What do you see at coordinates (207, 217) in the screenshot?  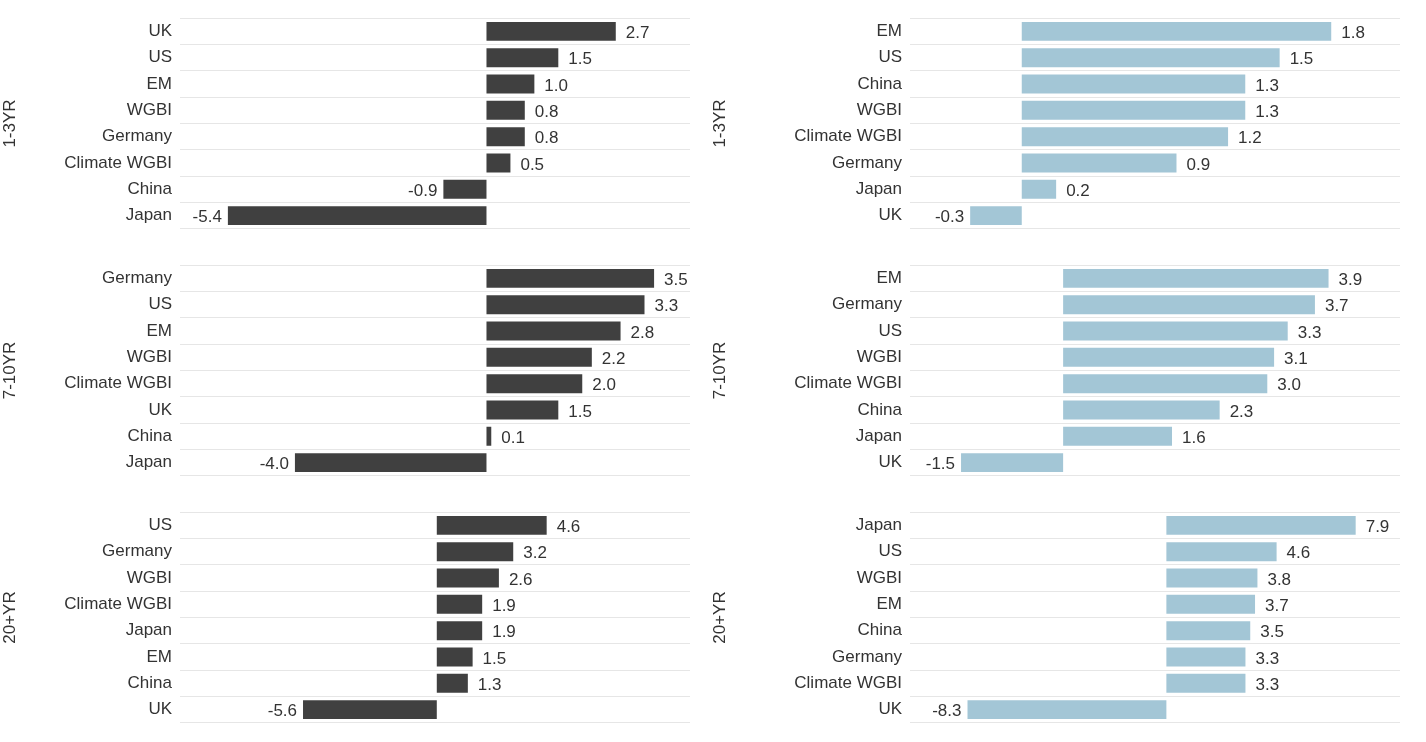 I see `data-label: -5.4` at bounding box center [207, 217].